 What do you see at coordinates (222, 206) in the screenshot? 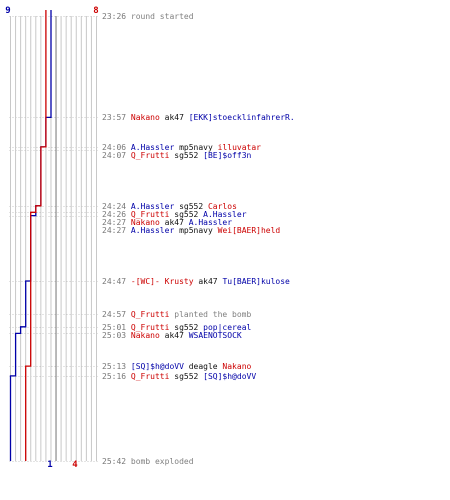
I see `event-segment: Carlos` at bounding box center [222, 206].